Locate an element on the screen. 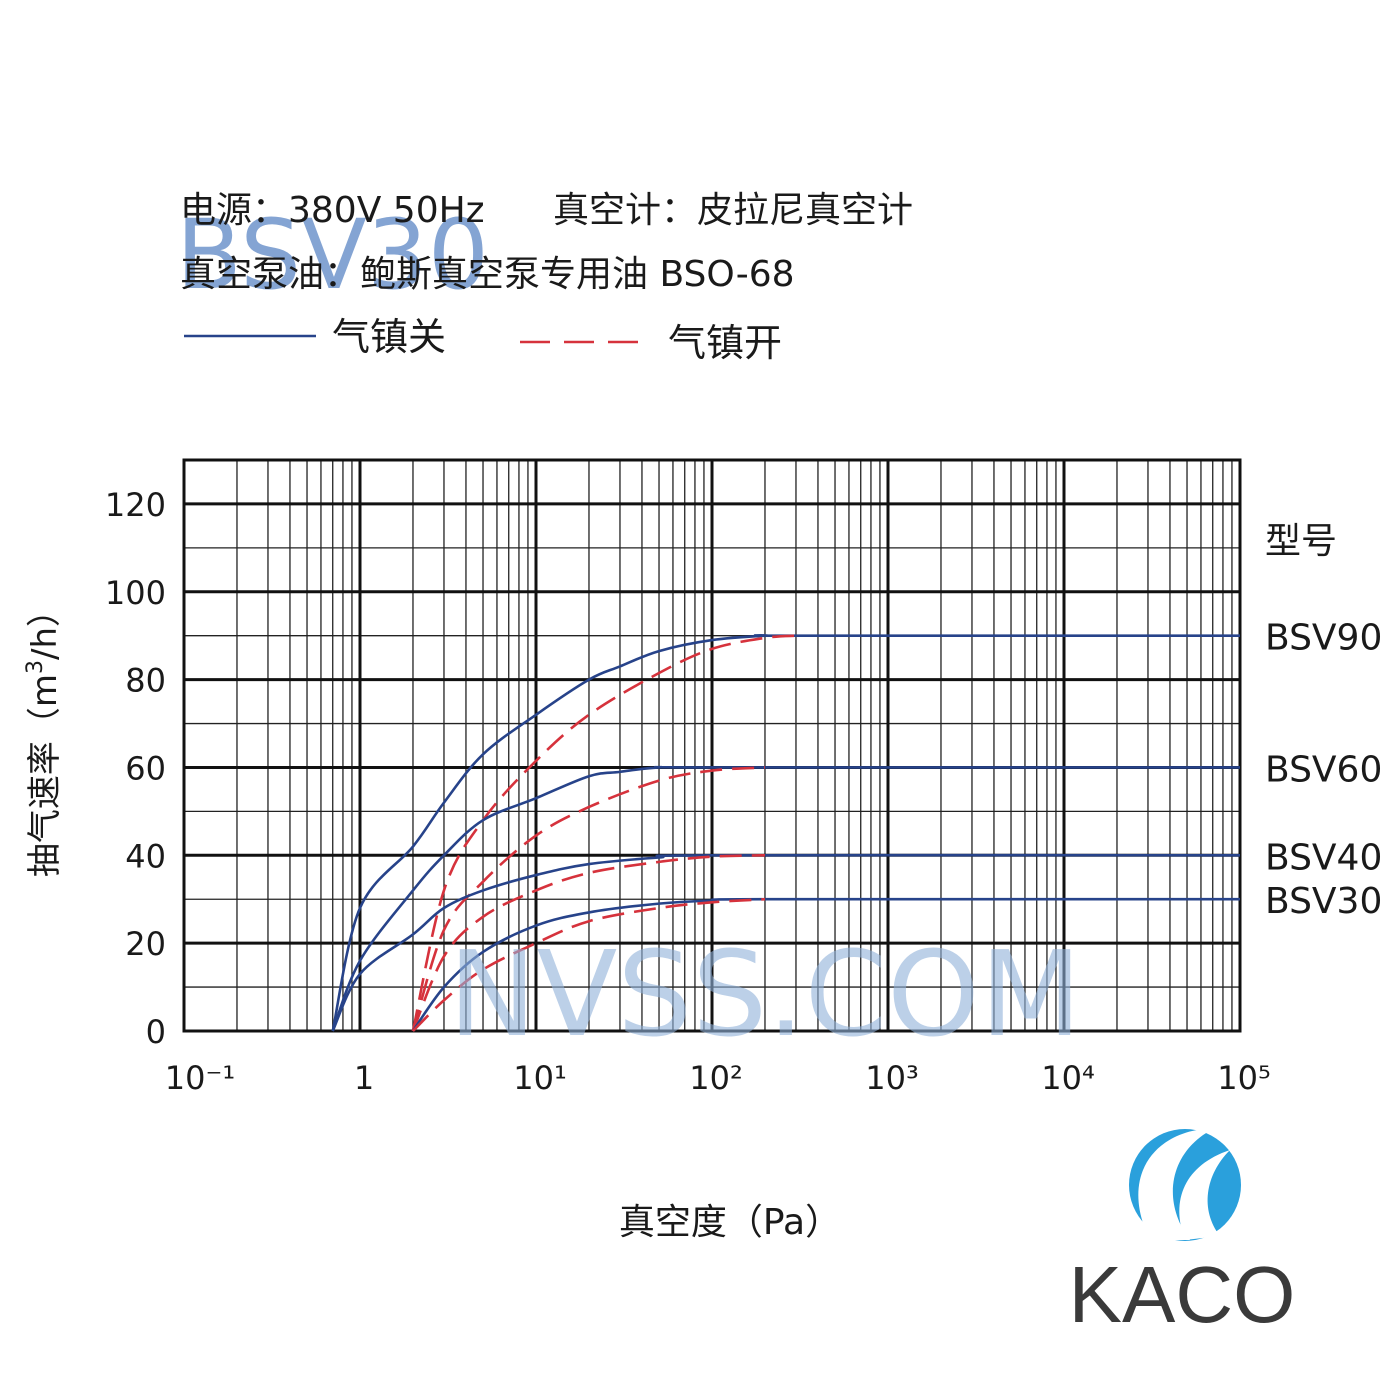  y-tick-label: 60 is located at coordinates (145, 768).